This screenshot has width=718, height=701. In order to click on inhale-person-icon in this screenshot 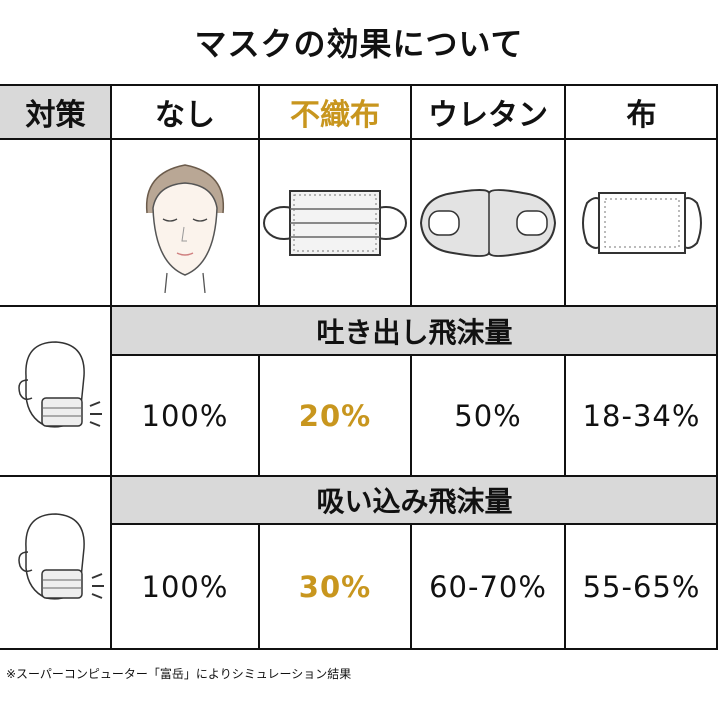, I will do `click(55, 563)`.